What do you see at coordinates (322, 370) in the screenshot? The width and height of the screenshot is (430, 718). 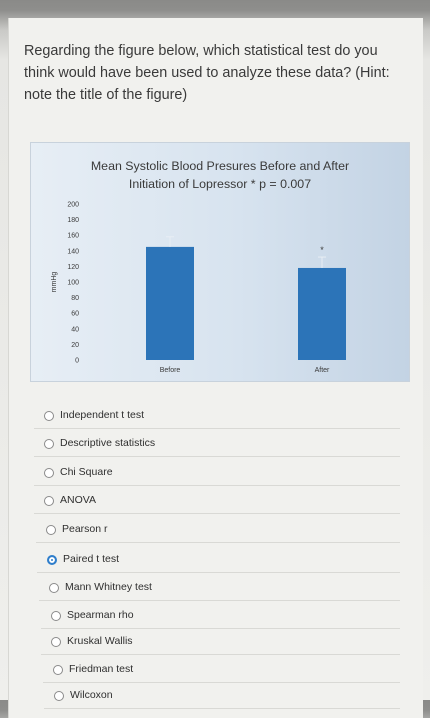 I see `x-tick-label: After` at bounding box center [322, 370].